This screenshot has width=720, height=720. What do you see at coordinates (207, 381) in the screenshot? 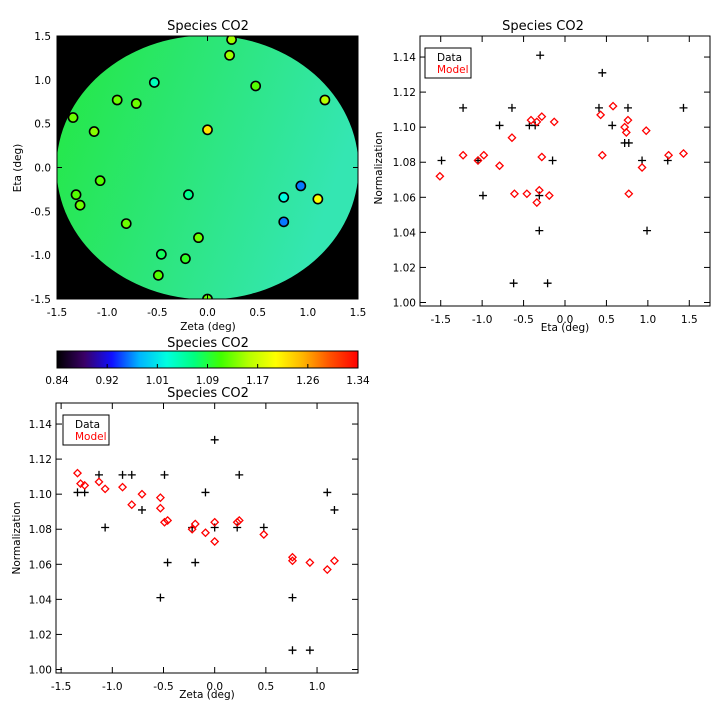
I see `colorbar-tick-label: 1.09` at bounding box center [207, 381].